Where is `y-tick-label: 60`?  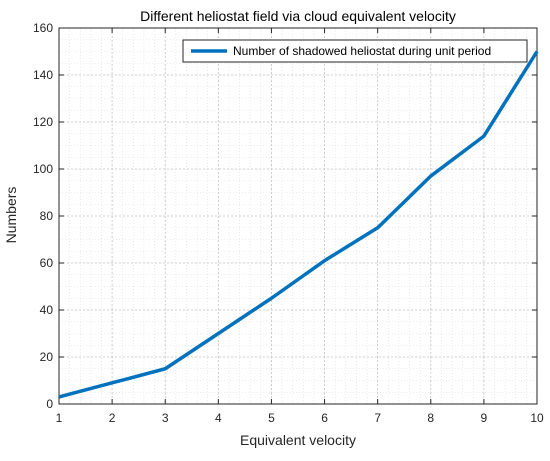
y-tick-label: 60 is located at coordinates (47, 263).